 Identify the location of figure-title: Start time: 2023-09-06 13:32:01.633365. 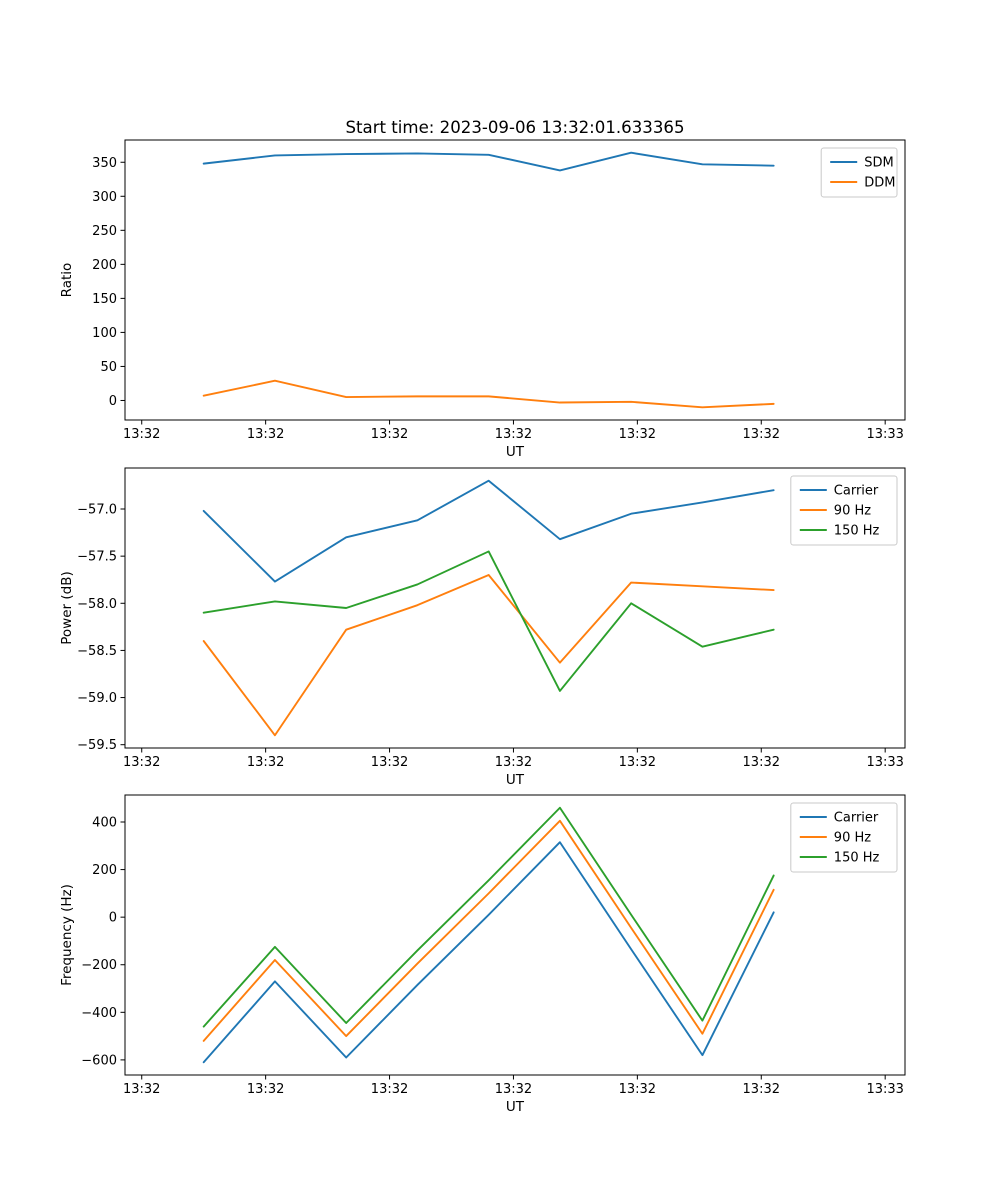
(515, 127).